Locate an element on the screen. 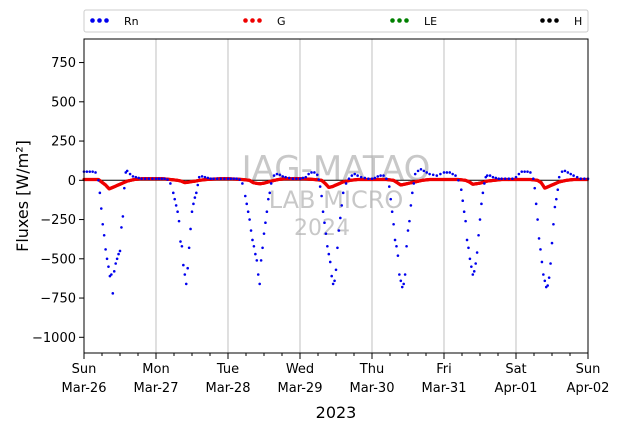 Image resolution: width=621 pixels, height=432 pixels. x-tick-date: Apr-02 is located at coordinates (588, 388).